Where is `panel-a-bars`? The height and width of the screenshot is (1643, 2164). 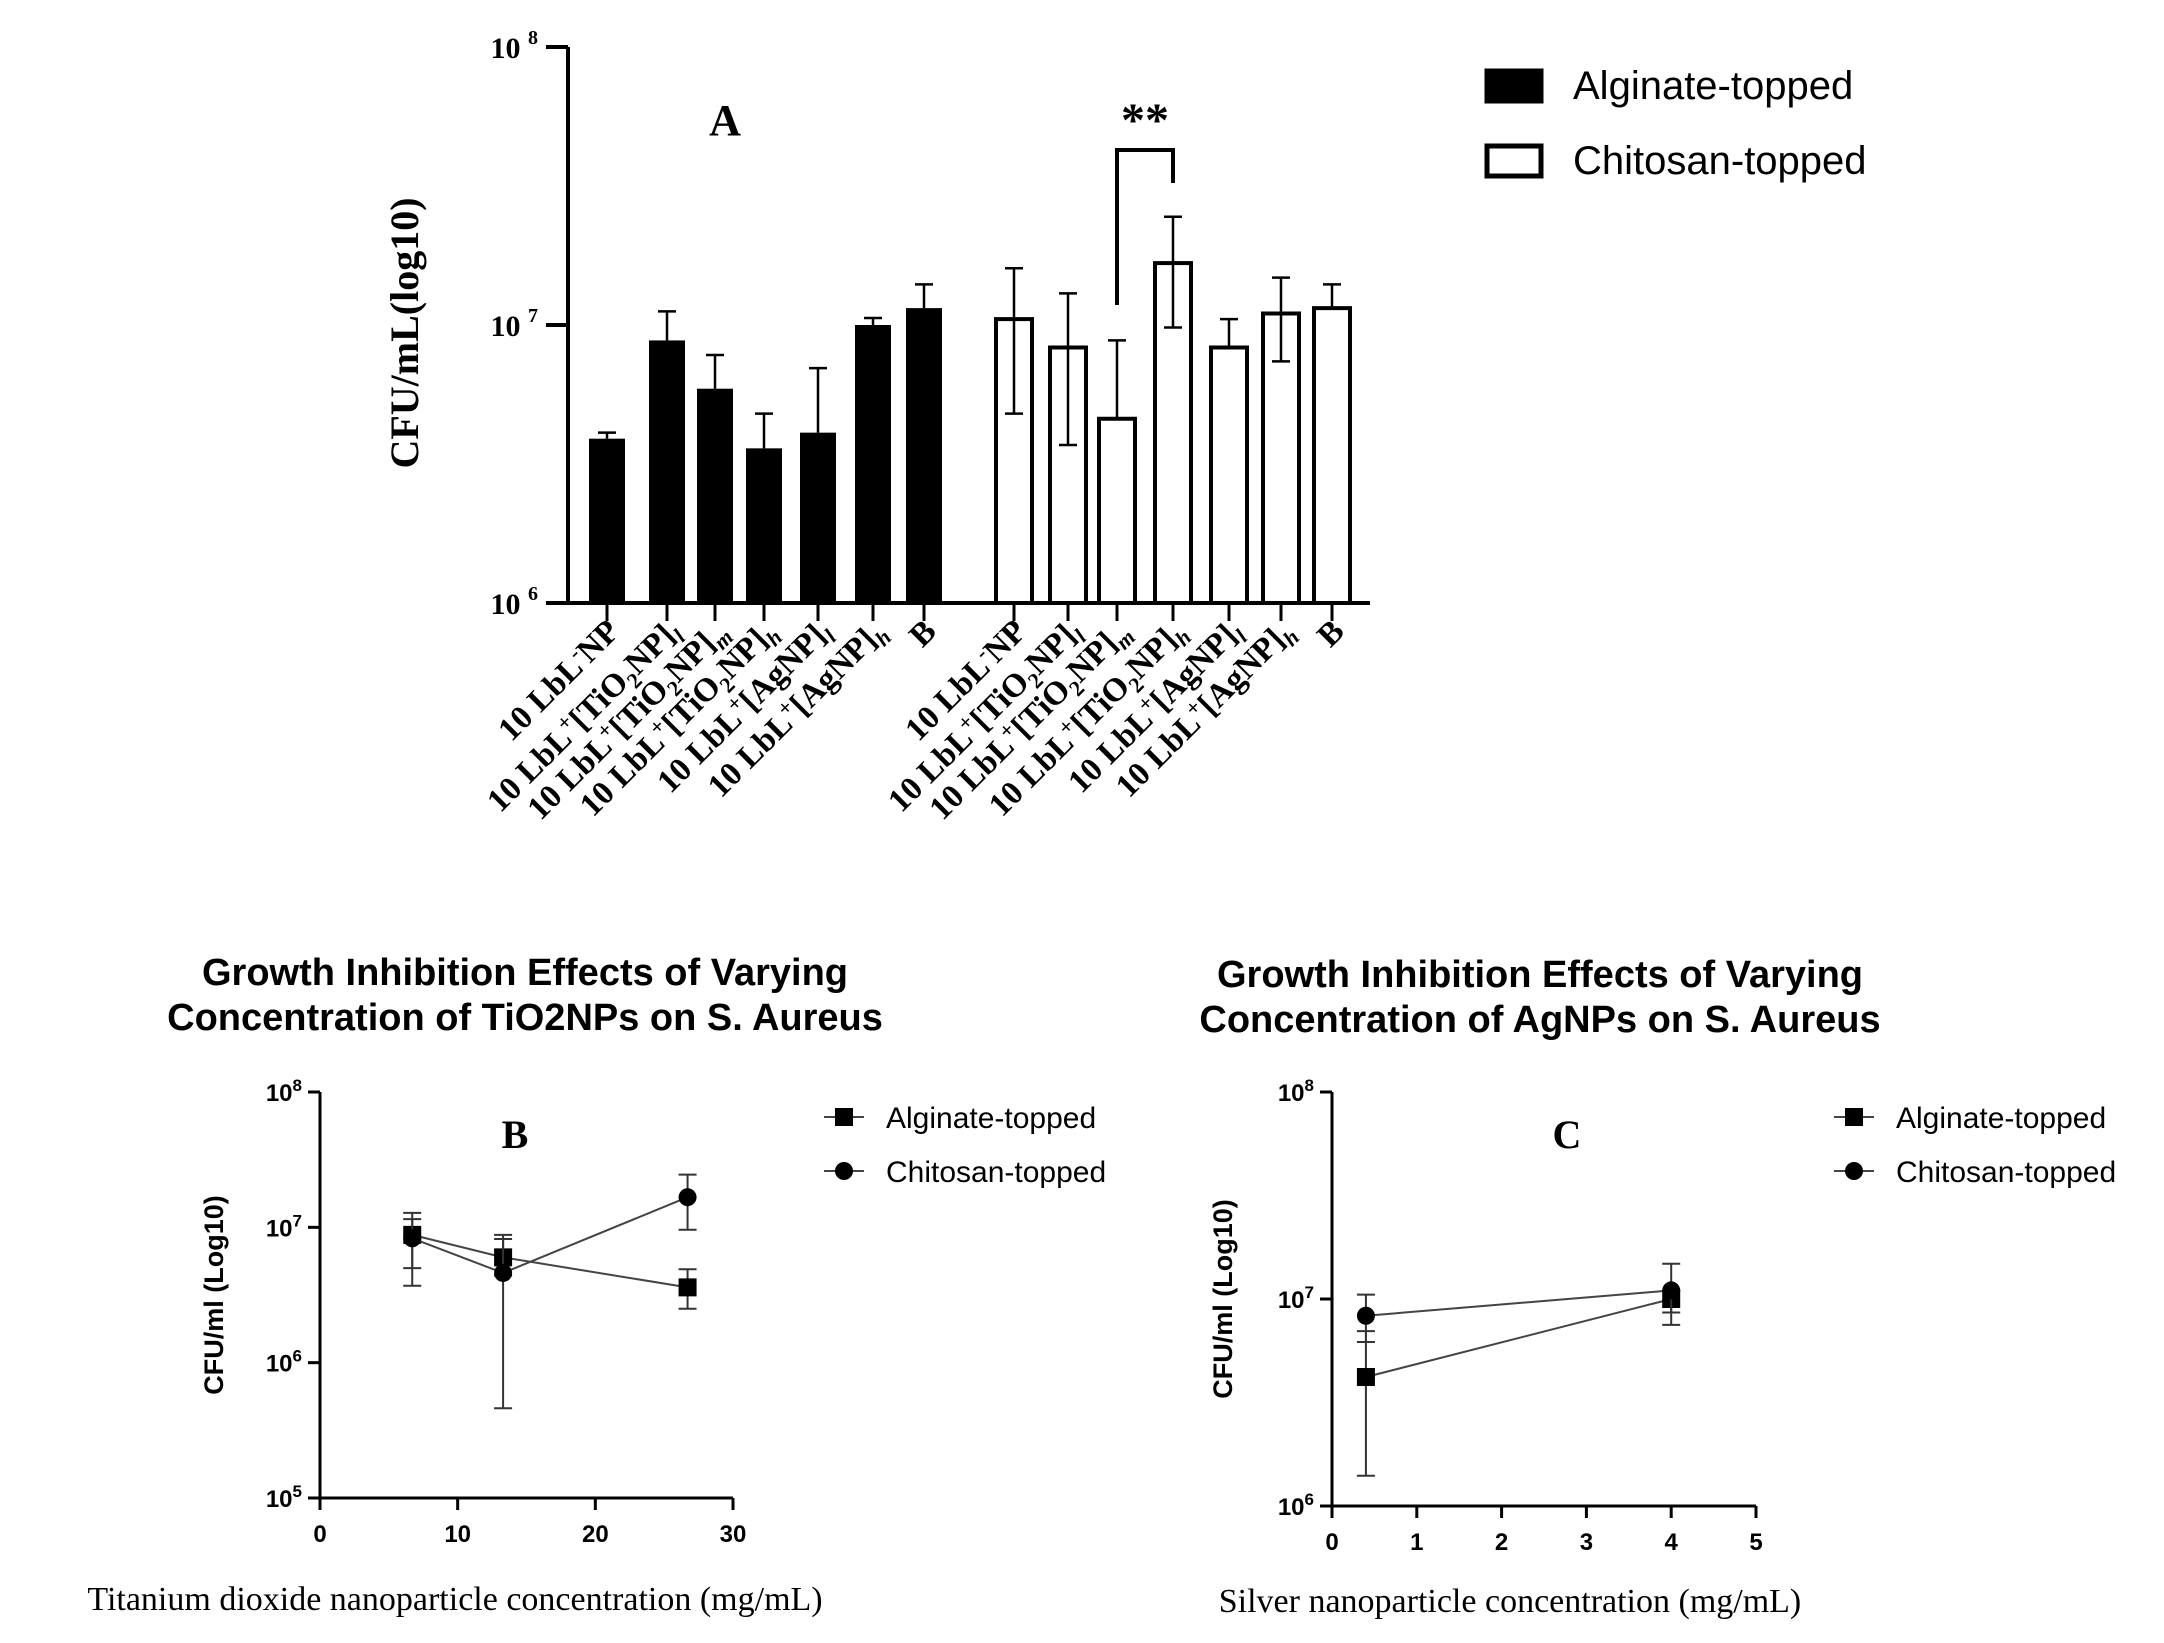 panel-a-bars is located at coordinates (970, 410).